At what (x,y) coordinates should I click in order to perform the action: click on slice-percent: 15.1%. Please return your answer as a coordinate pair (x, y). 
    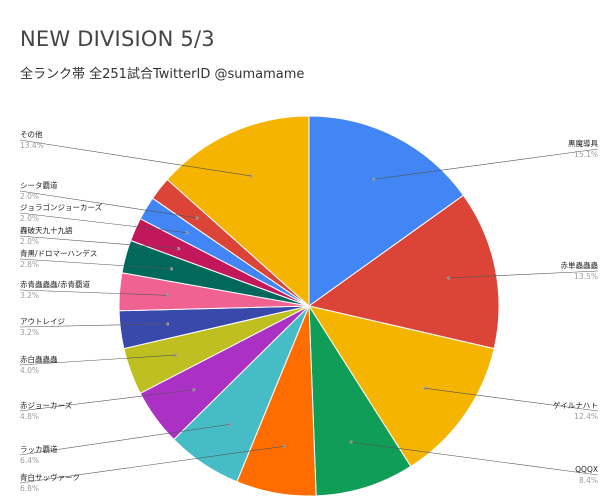
    Looking at the image, I should click on (586, 154).